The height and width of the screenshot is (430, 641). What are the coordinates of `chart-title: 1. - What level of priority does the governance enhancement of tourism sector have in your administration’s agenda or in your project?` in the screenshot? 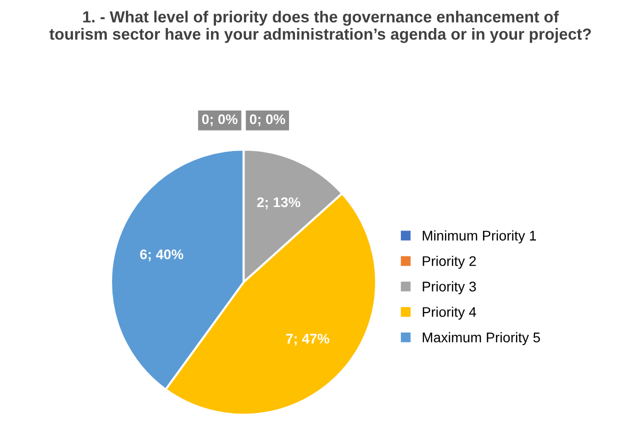 It's located at (320, 26).